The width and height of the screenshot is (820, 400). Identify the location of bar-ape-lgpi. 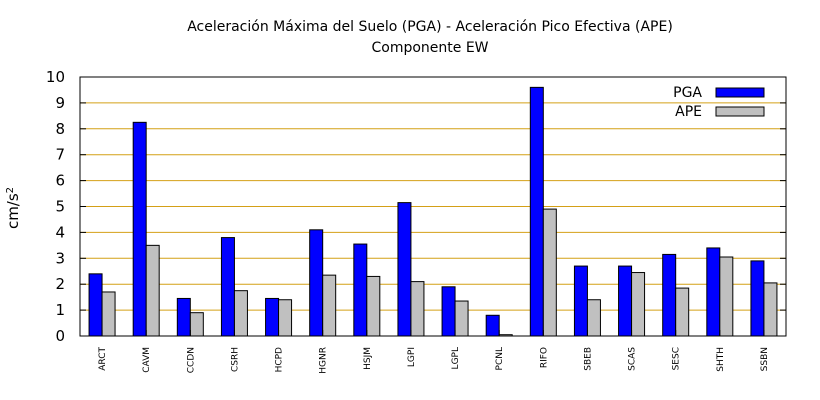
(417, 309).